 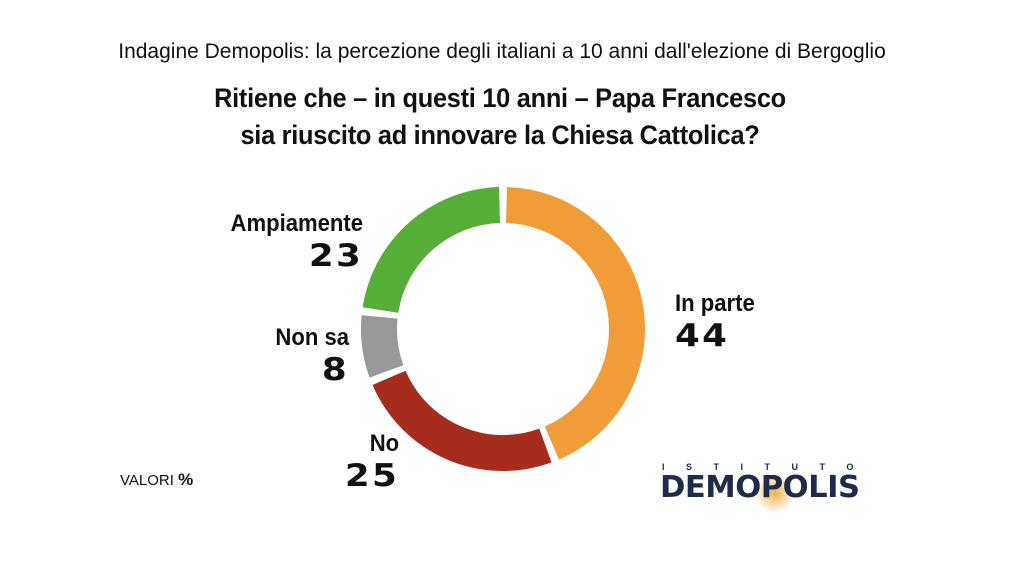 I want to click on logo-brand-text: DEMOPOLIS, so click(x=760, y=487).